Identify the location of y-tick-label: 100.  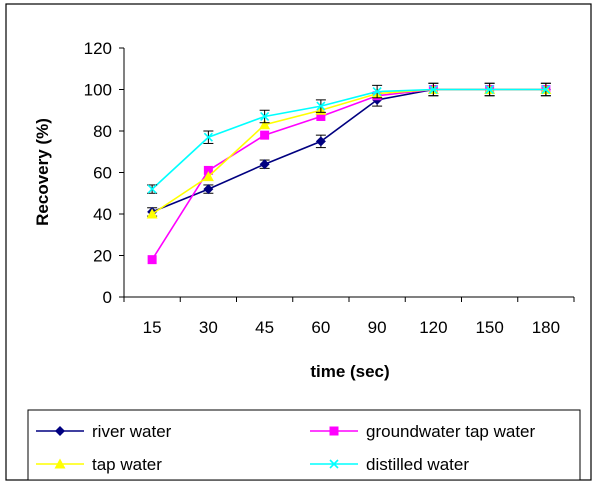
(98, 90).